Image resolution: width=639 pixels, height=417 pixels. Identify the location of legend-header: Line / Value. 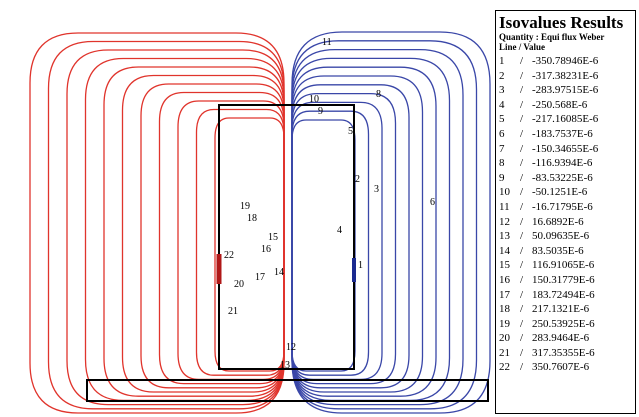
(522, 47).